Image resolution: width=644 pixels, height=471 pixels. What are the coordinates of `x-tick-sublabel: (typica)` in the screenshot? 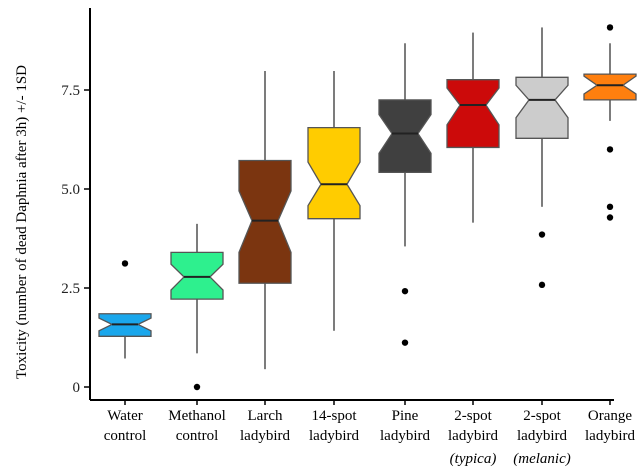 It's located at (473, 459).